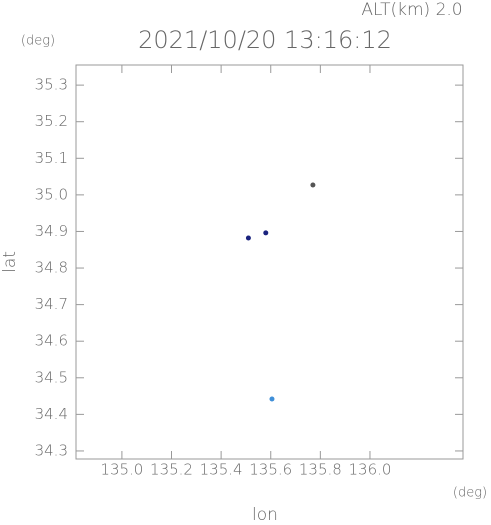 The width and height of the screenshot is (491, 525). Describe the element at coordinates (51, 414) in the screenshot. I see `y-tick-label: 34.4` at that location.